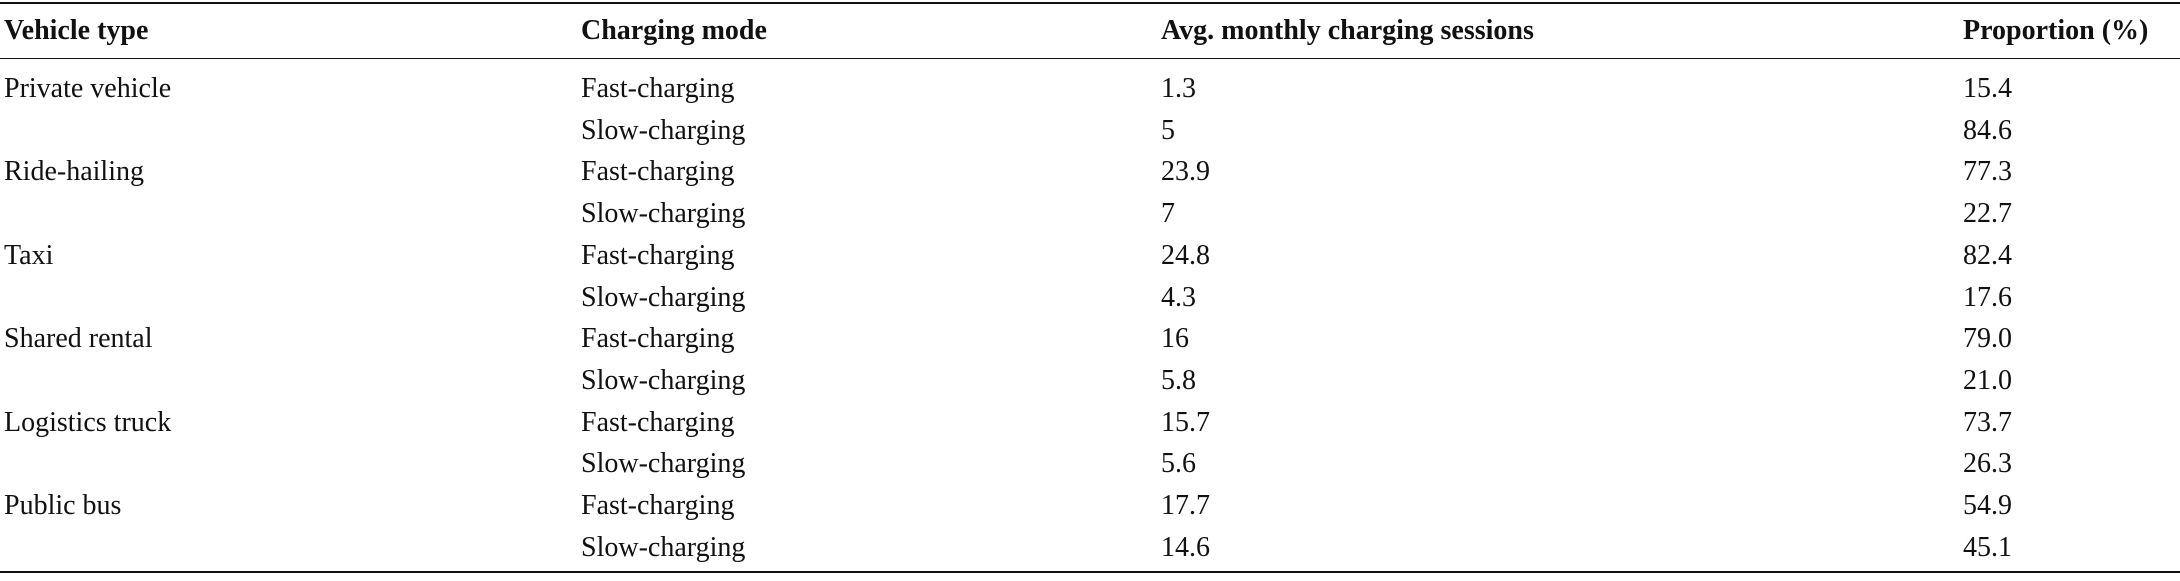 Image resolution: width=2180 pixels, height=581 pixels. I want to click on vehicle-type: Logistics truck, so click(88, 422).